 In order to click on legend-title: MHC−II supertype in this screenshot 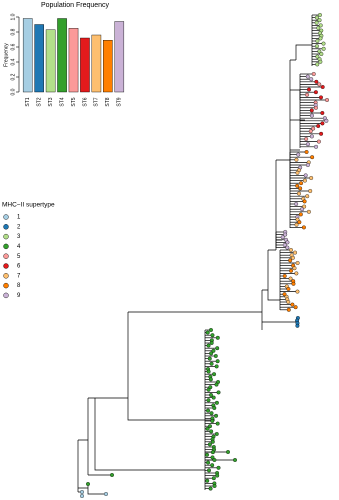, I will do `click(28, 205)`.